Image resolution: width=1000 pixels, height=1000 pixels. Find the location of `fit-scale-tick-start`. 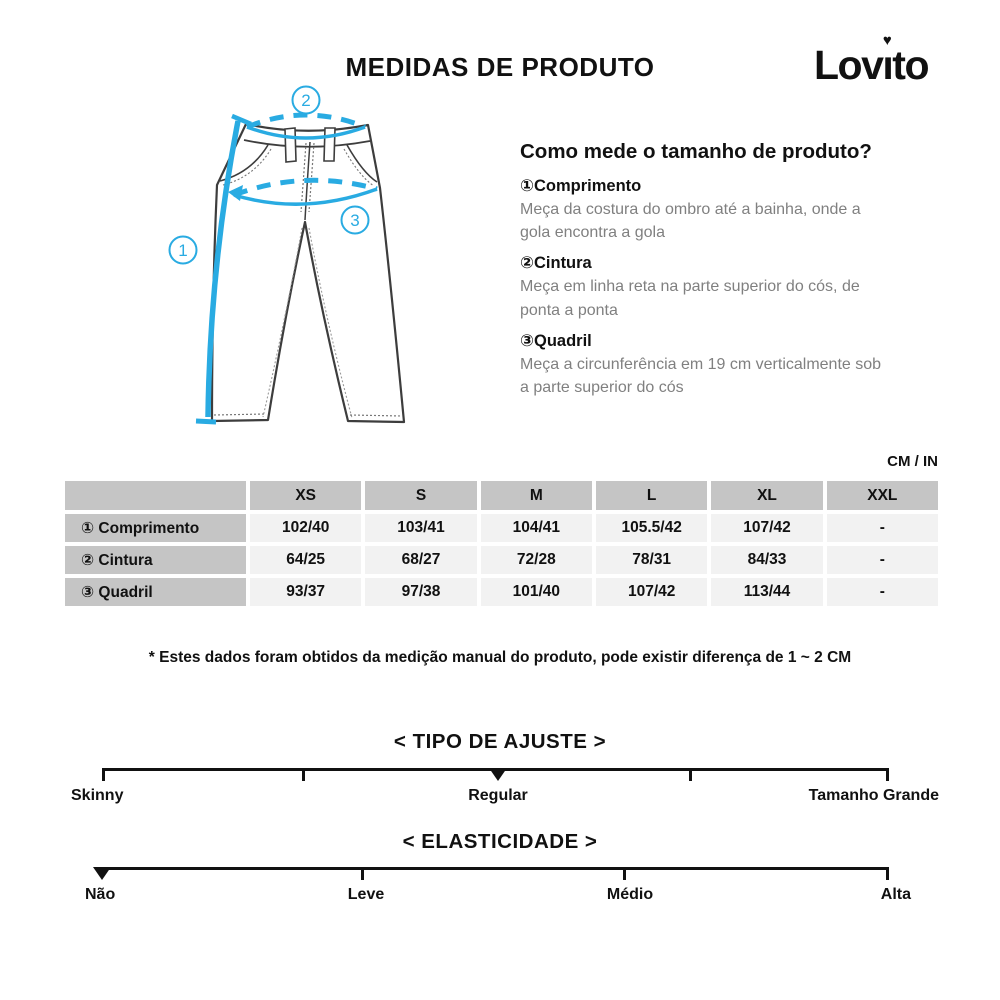

fit-scale-tick-start is located at coordinates (103, 774).